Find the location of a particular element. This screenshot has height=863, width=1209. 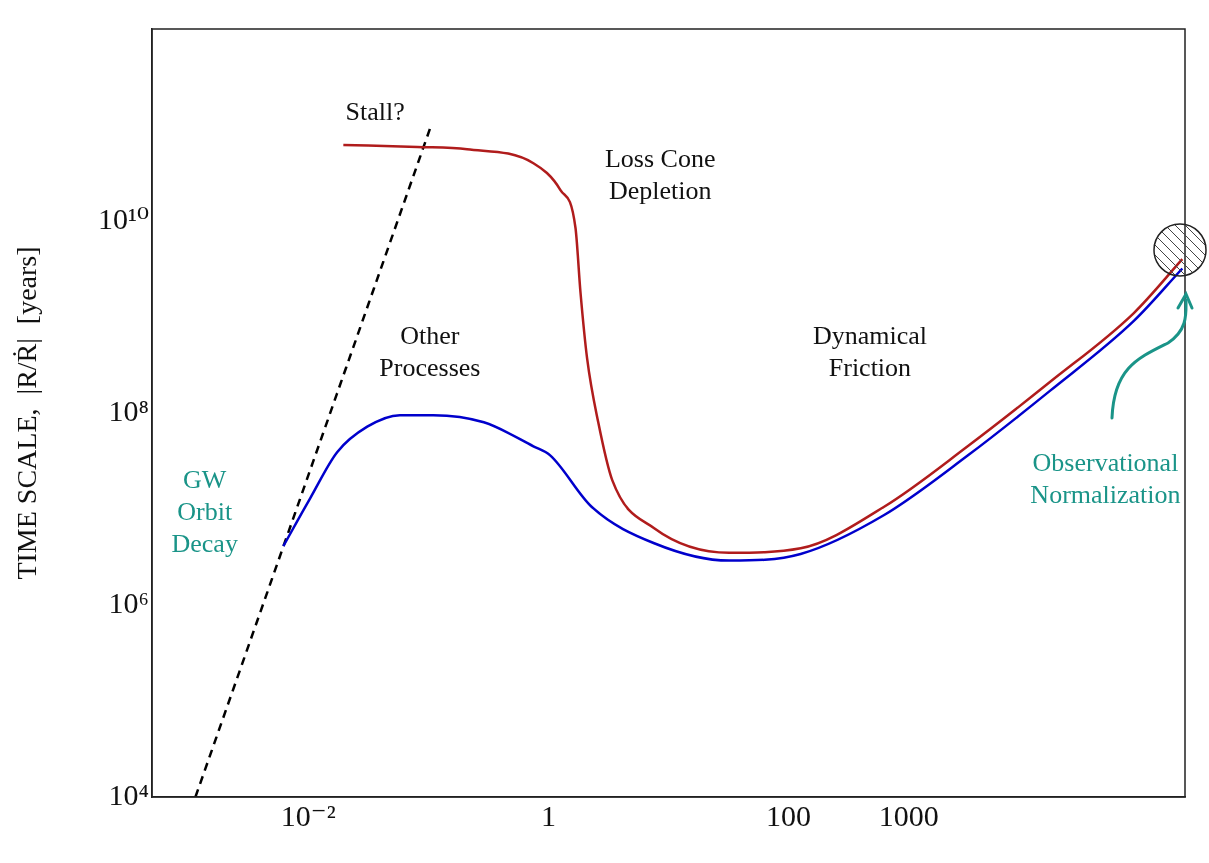

y-tick-label: 10⁶ is located at coordinates (128, 602).